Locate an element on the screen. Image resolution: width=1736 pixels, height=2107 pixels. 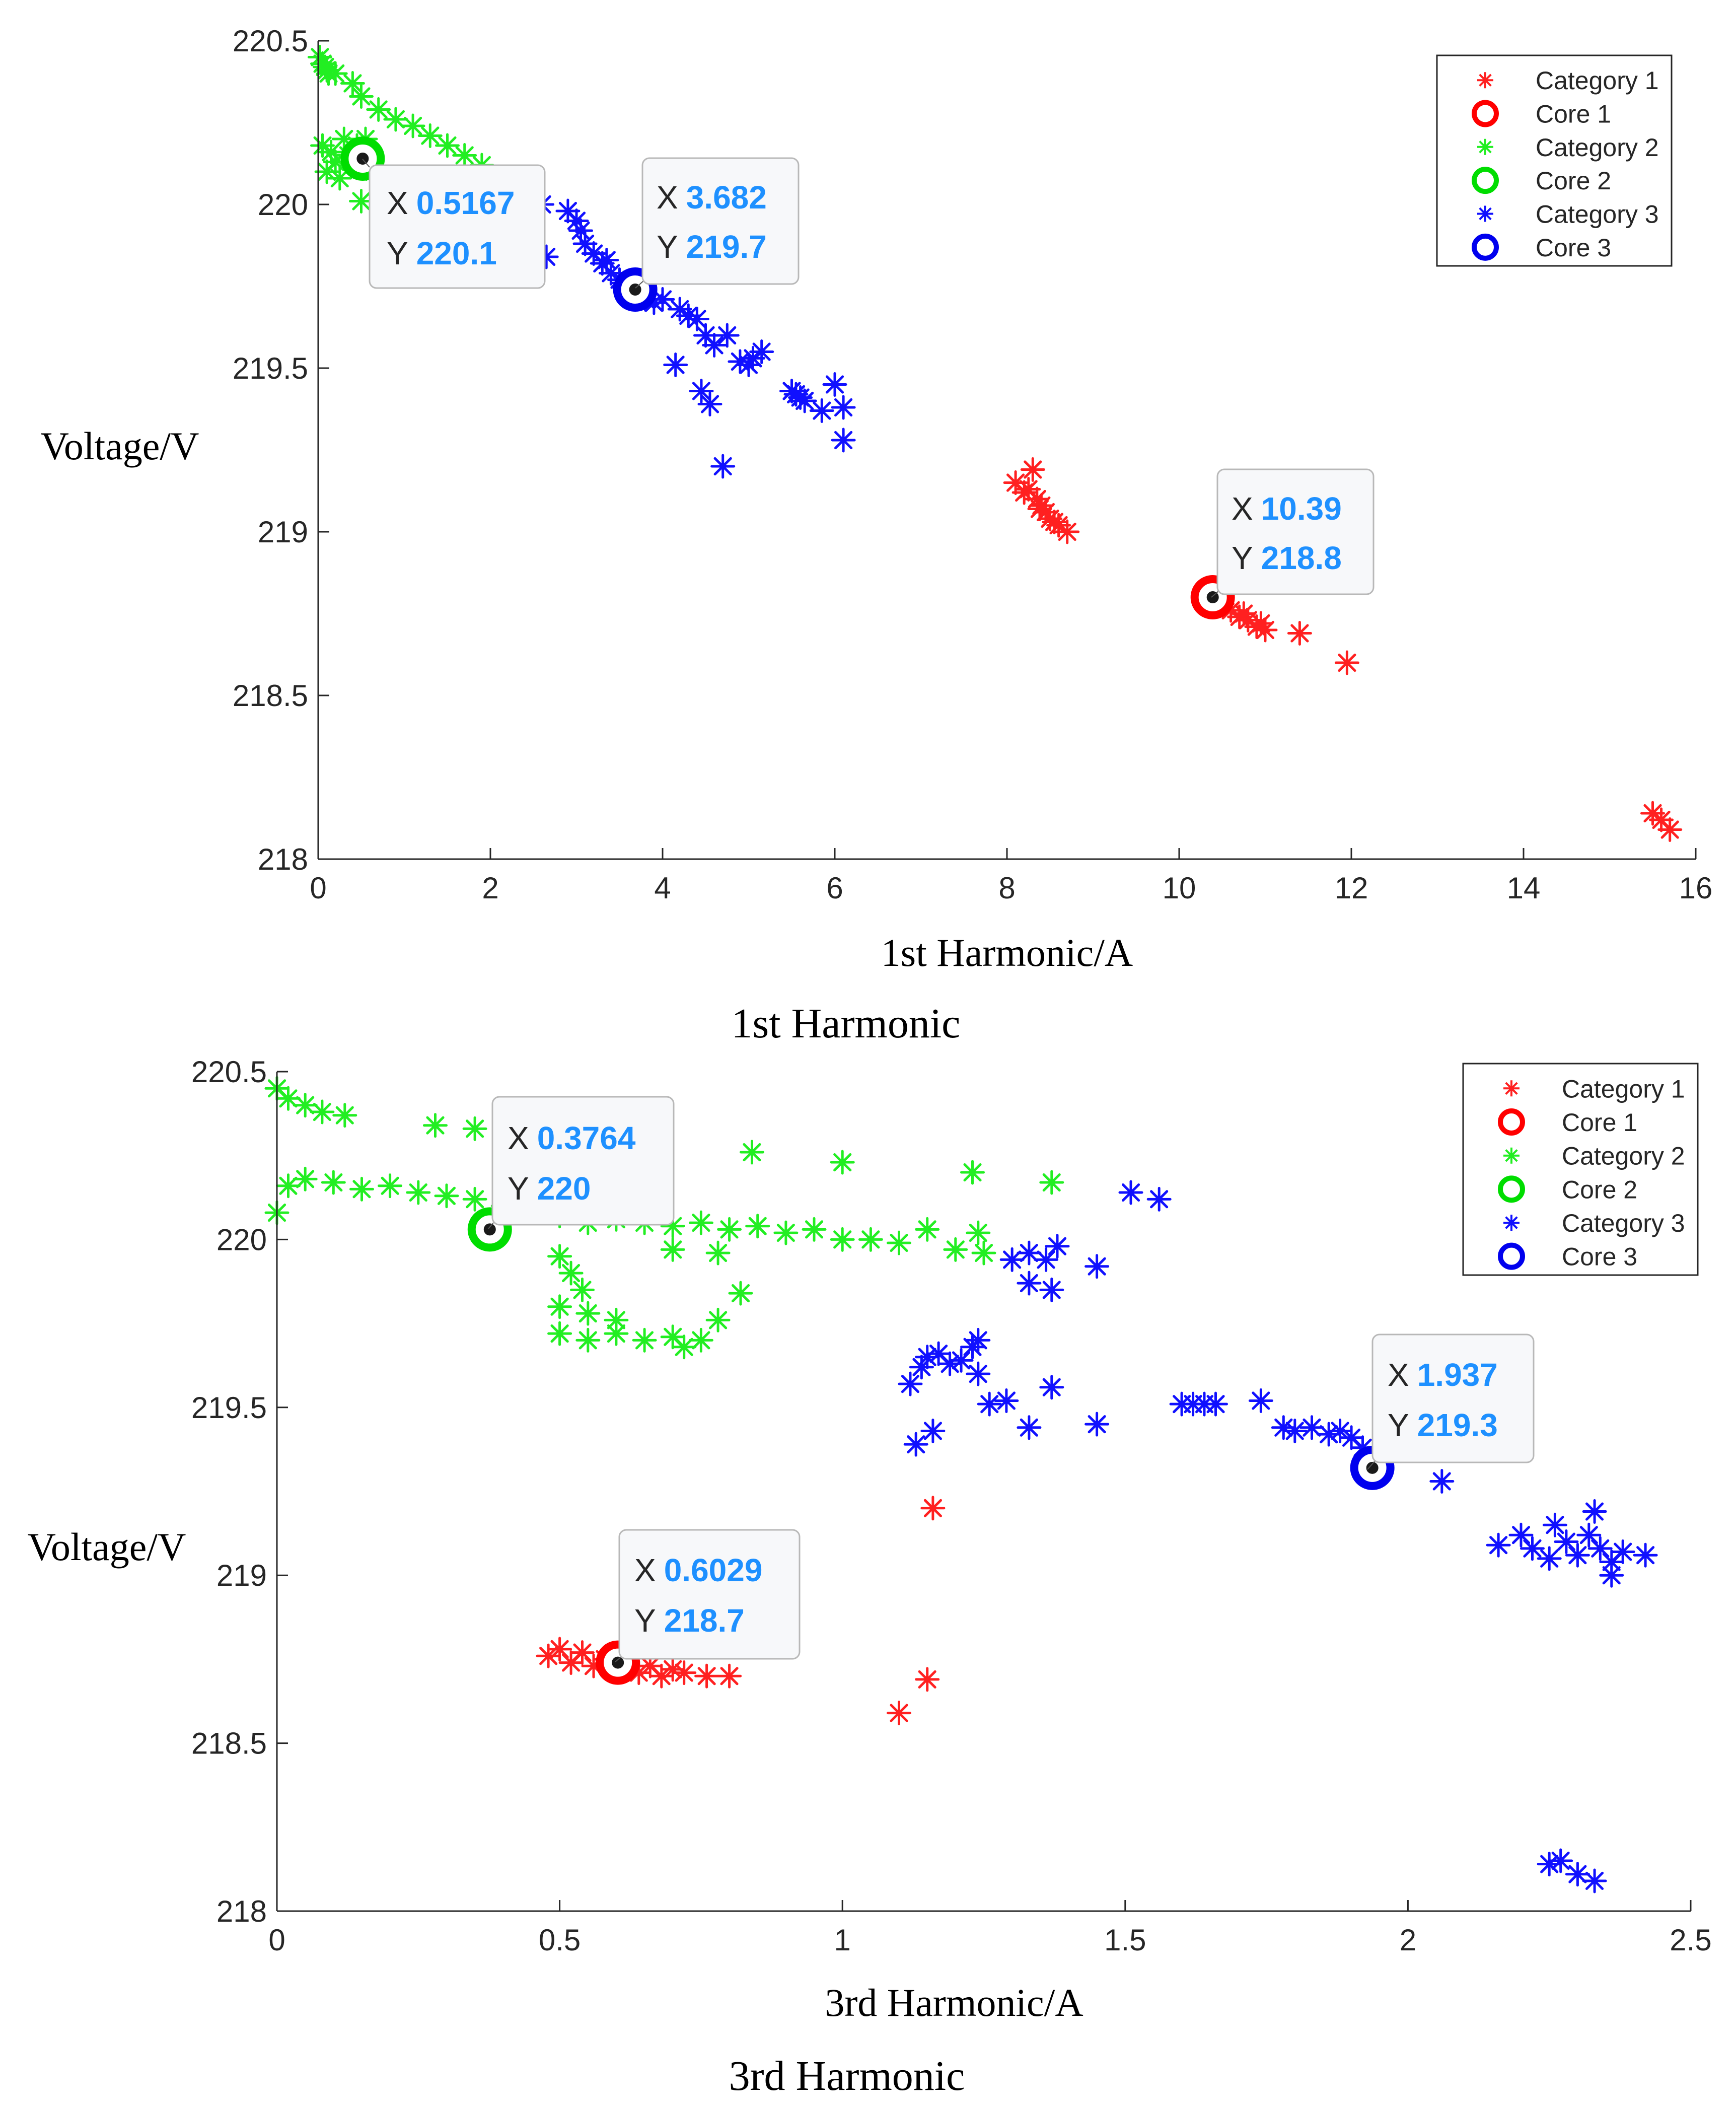
legend-label-category-3: Category 3 is located at coordinates (1597, 214).